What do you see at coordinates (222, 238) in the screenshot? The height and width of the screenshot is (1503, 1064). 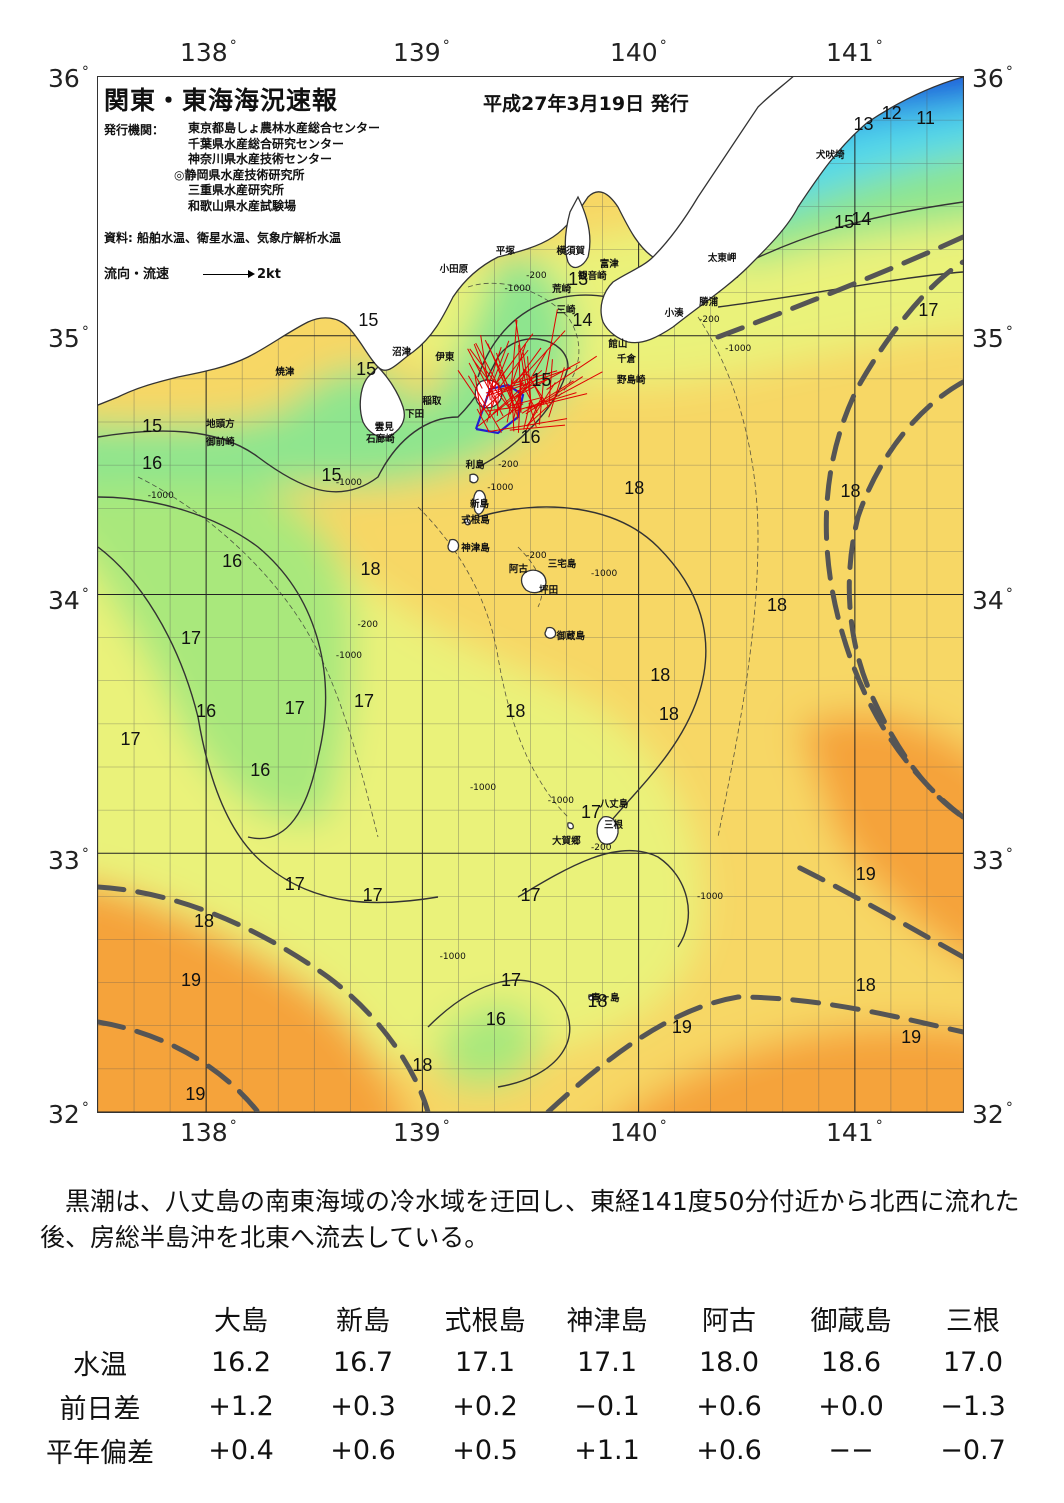 I see `data-source-note: 資料: 船舶水温、衛星水温、気象庁解析水温` at bounding box center [222, 238].